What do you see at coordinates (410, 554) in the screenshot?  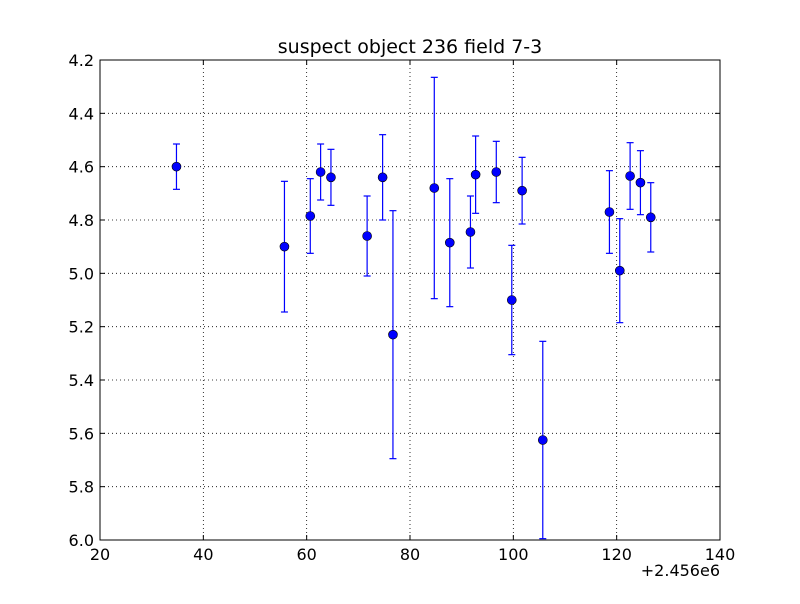 I see `x-tick-label: 80` at bounding box center [410, 554].